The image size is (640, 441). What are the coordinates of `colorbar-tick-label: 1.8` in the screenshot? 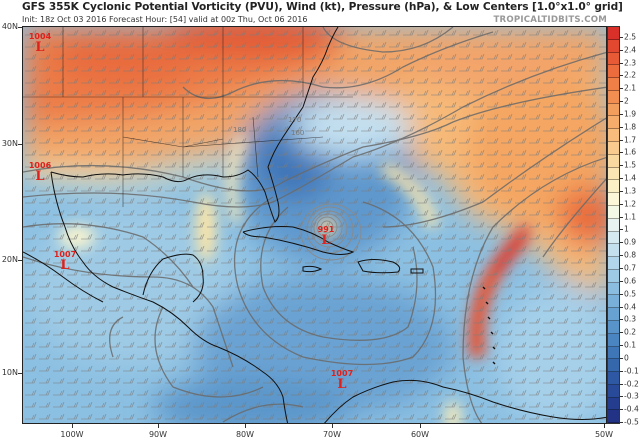 It's located at (630, 127).